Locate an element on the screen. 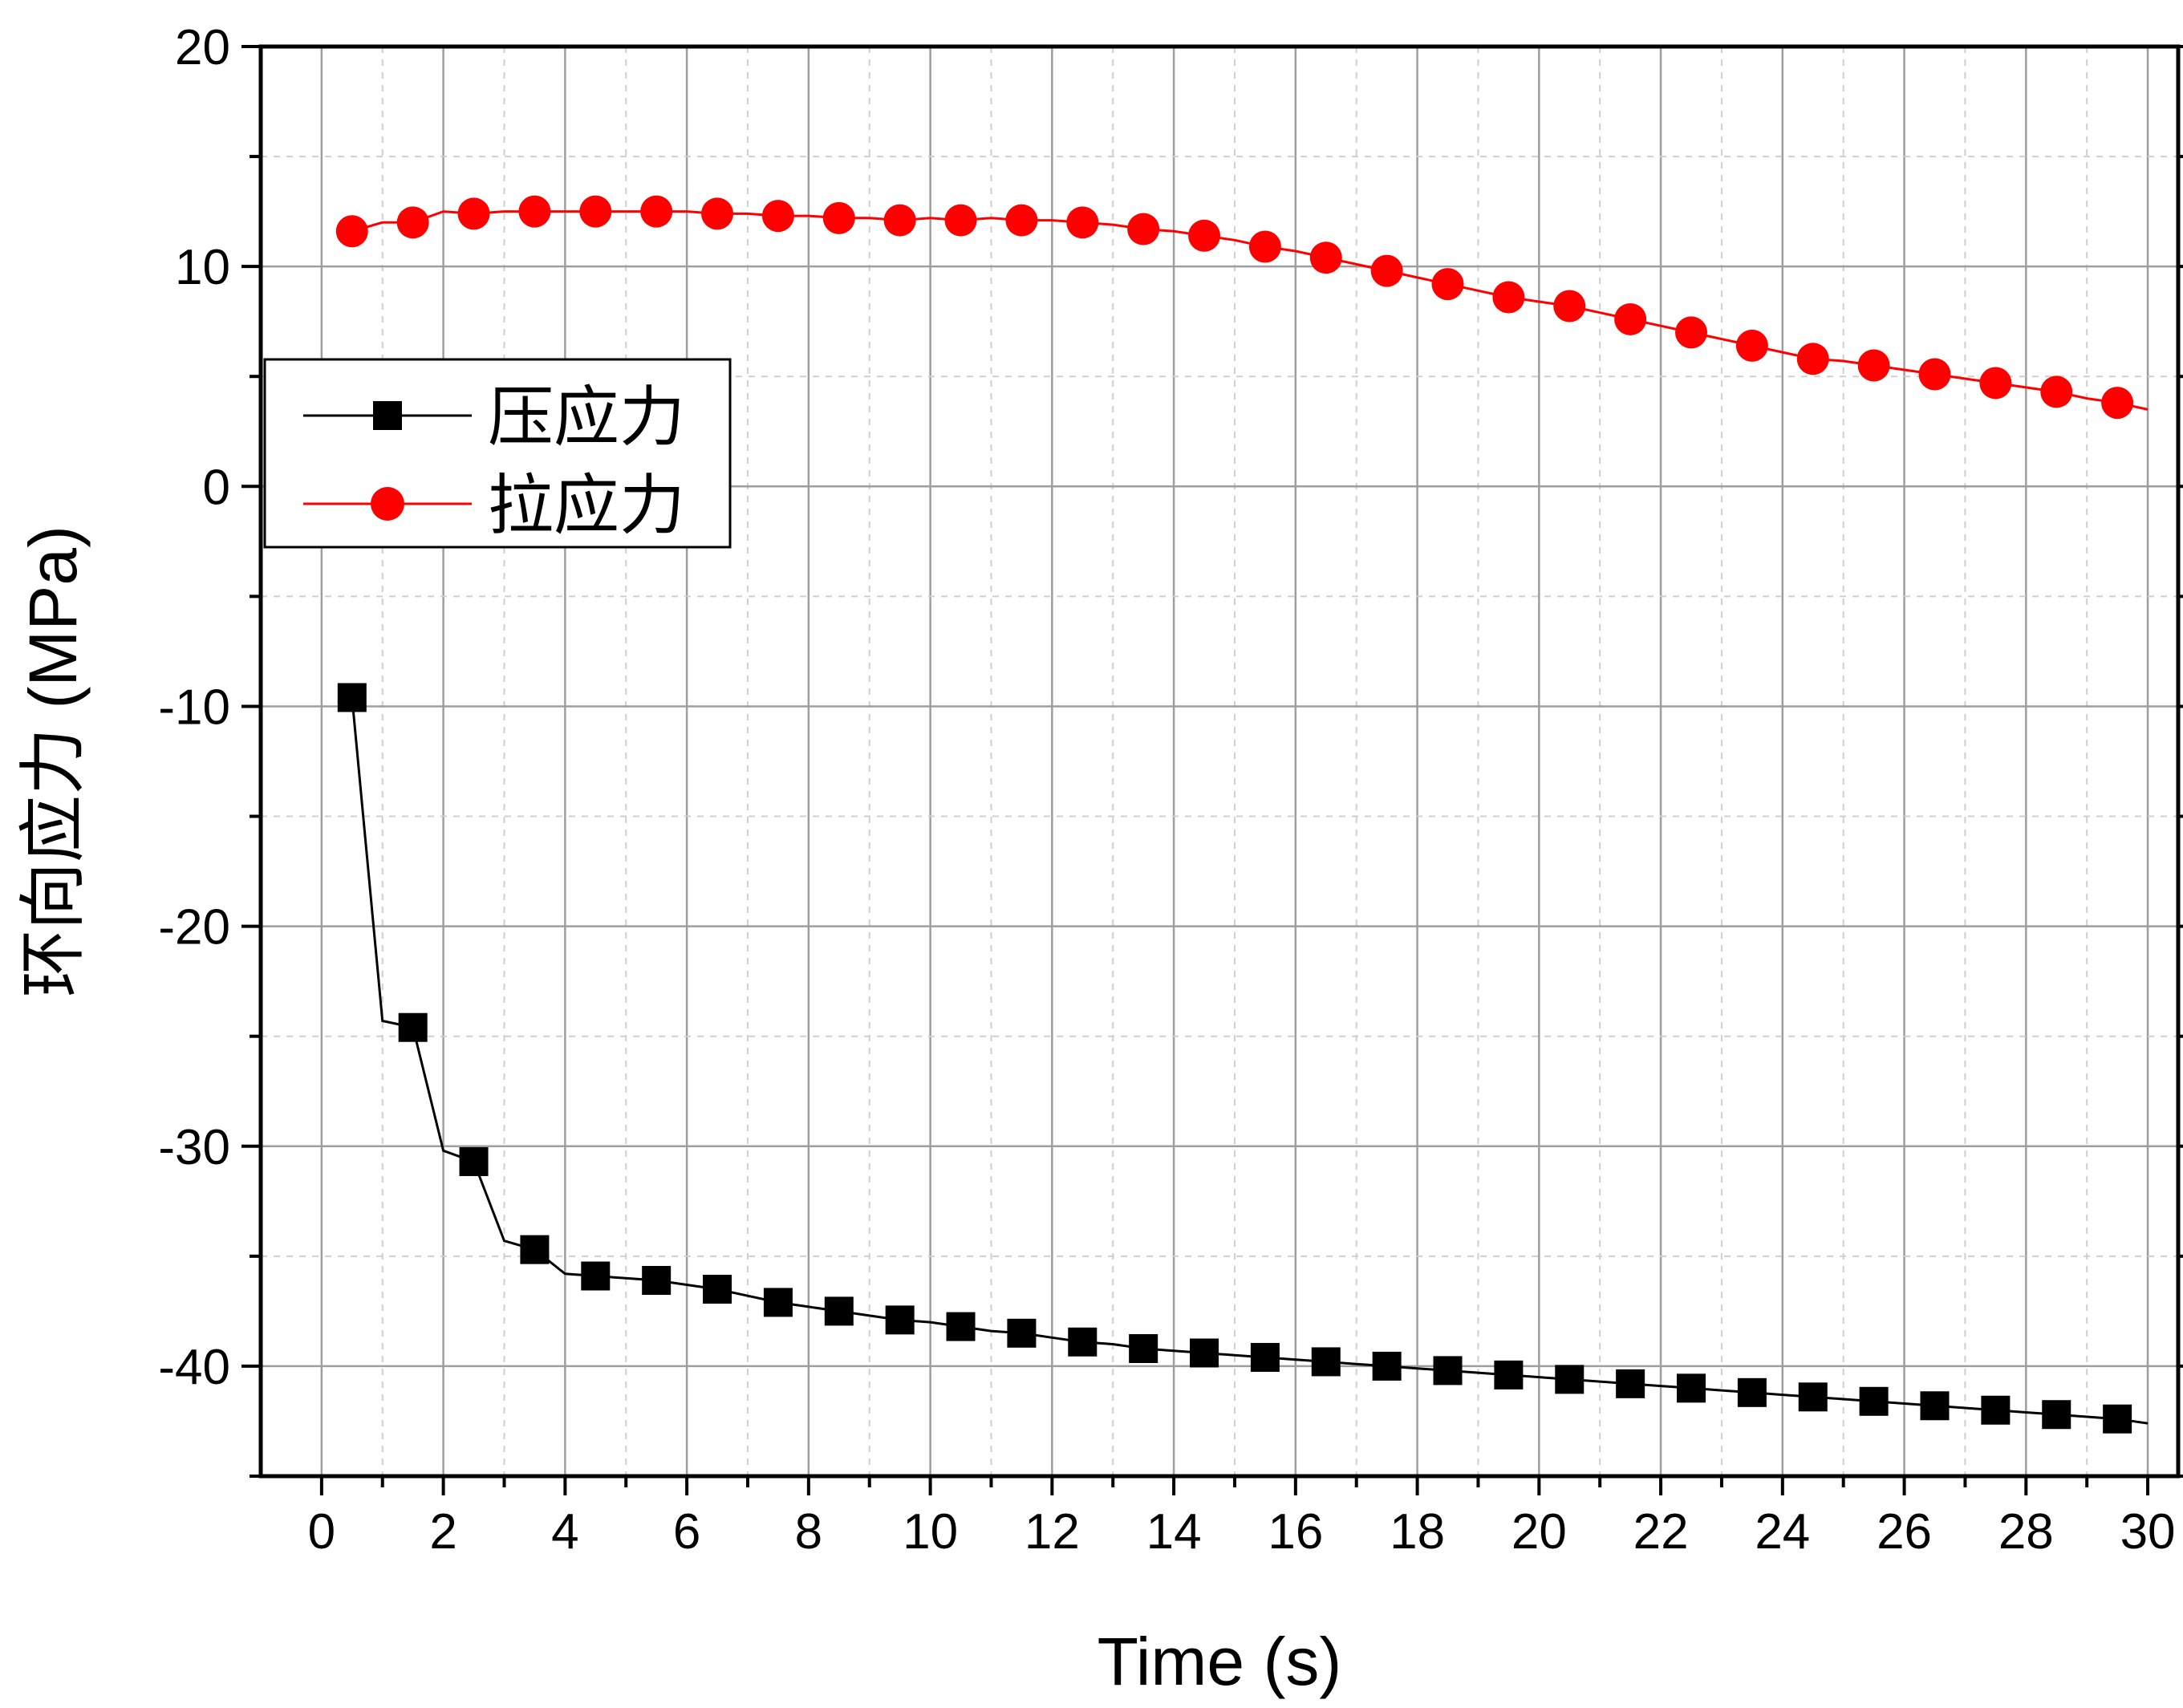 The height and width of the screenshot is (1708, 2183). x-tick-label: 4 is located at coordinates (564, 1532).